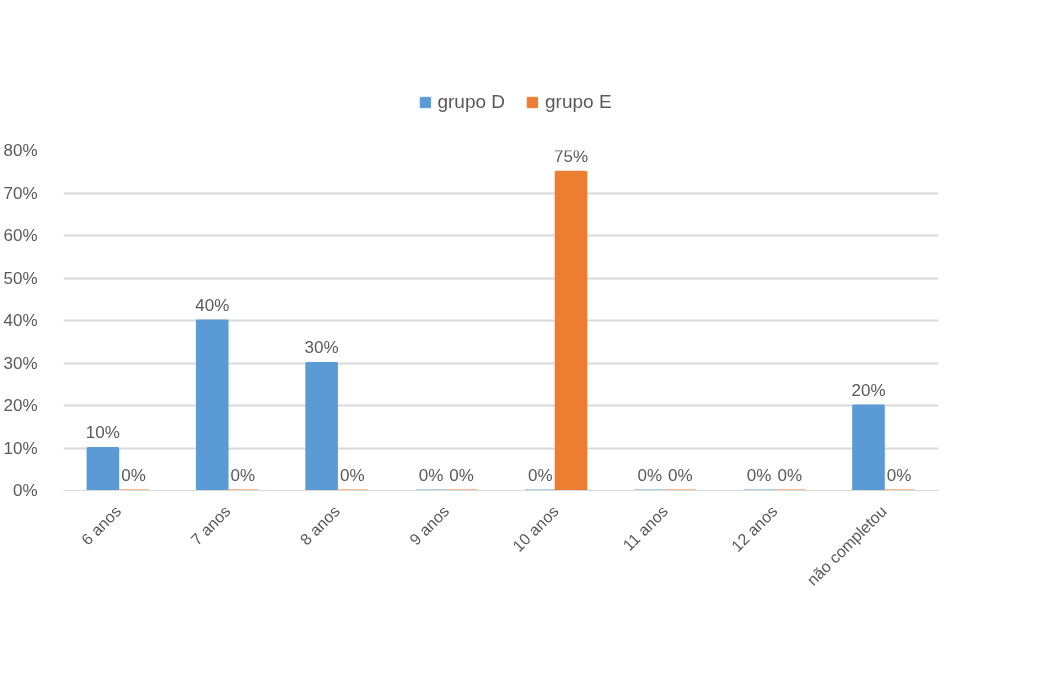  Describe the element at coordinates (20, 150) in the screenshot. I see `y-tick-label: 80%` at that location.